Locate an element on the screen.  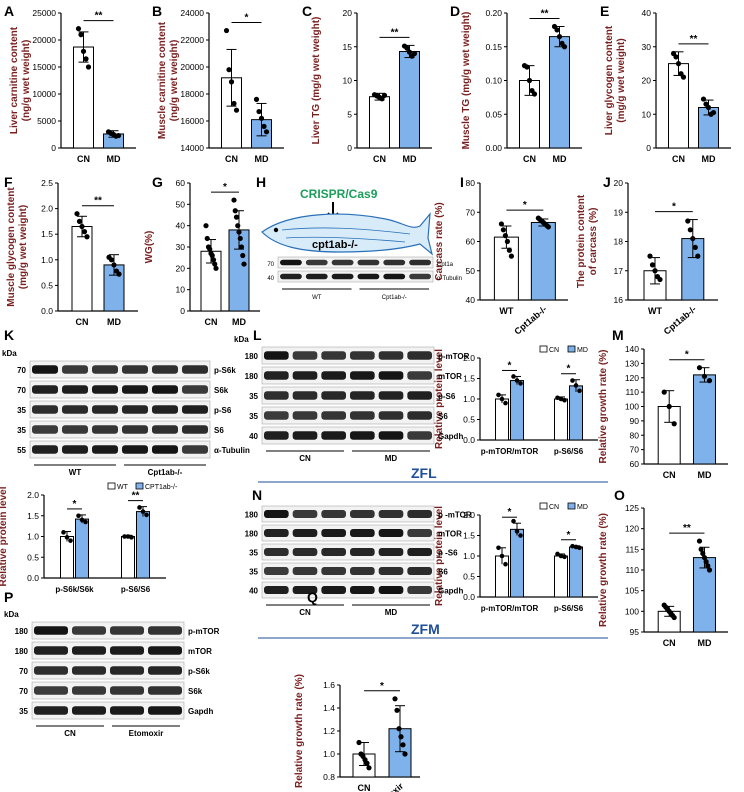
panel-letter-f: F is located at coordinates (8, 182).